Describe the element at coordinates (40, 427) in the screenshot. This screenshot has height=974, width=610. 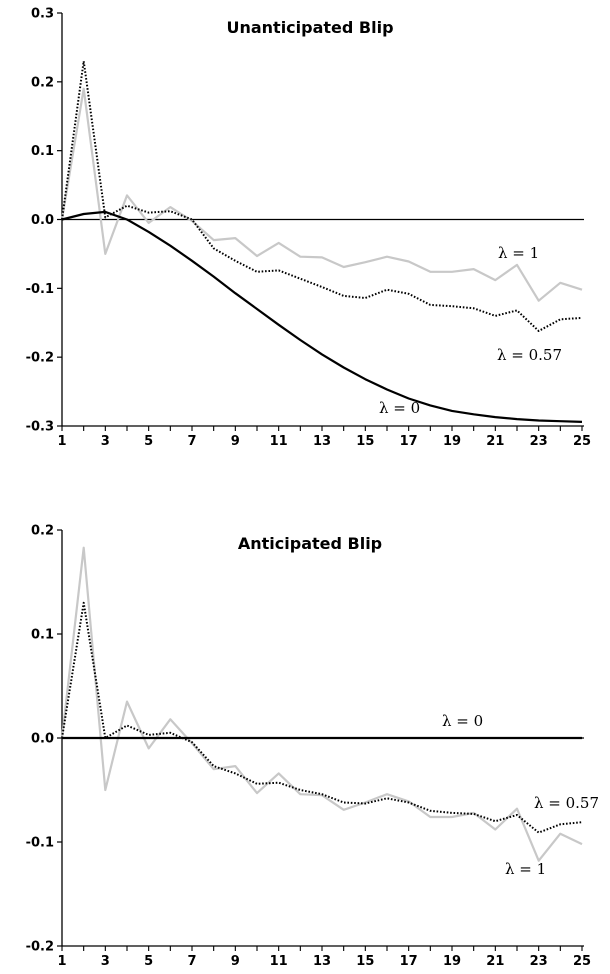
I see `y-tick-label: -0.3` at that location.